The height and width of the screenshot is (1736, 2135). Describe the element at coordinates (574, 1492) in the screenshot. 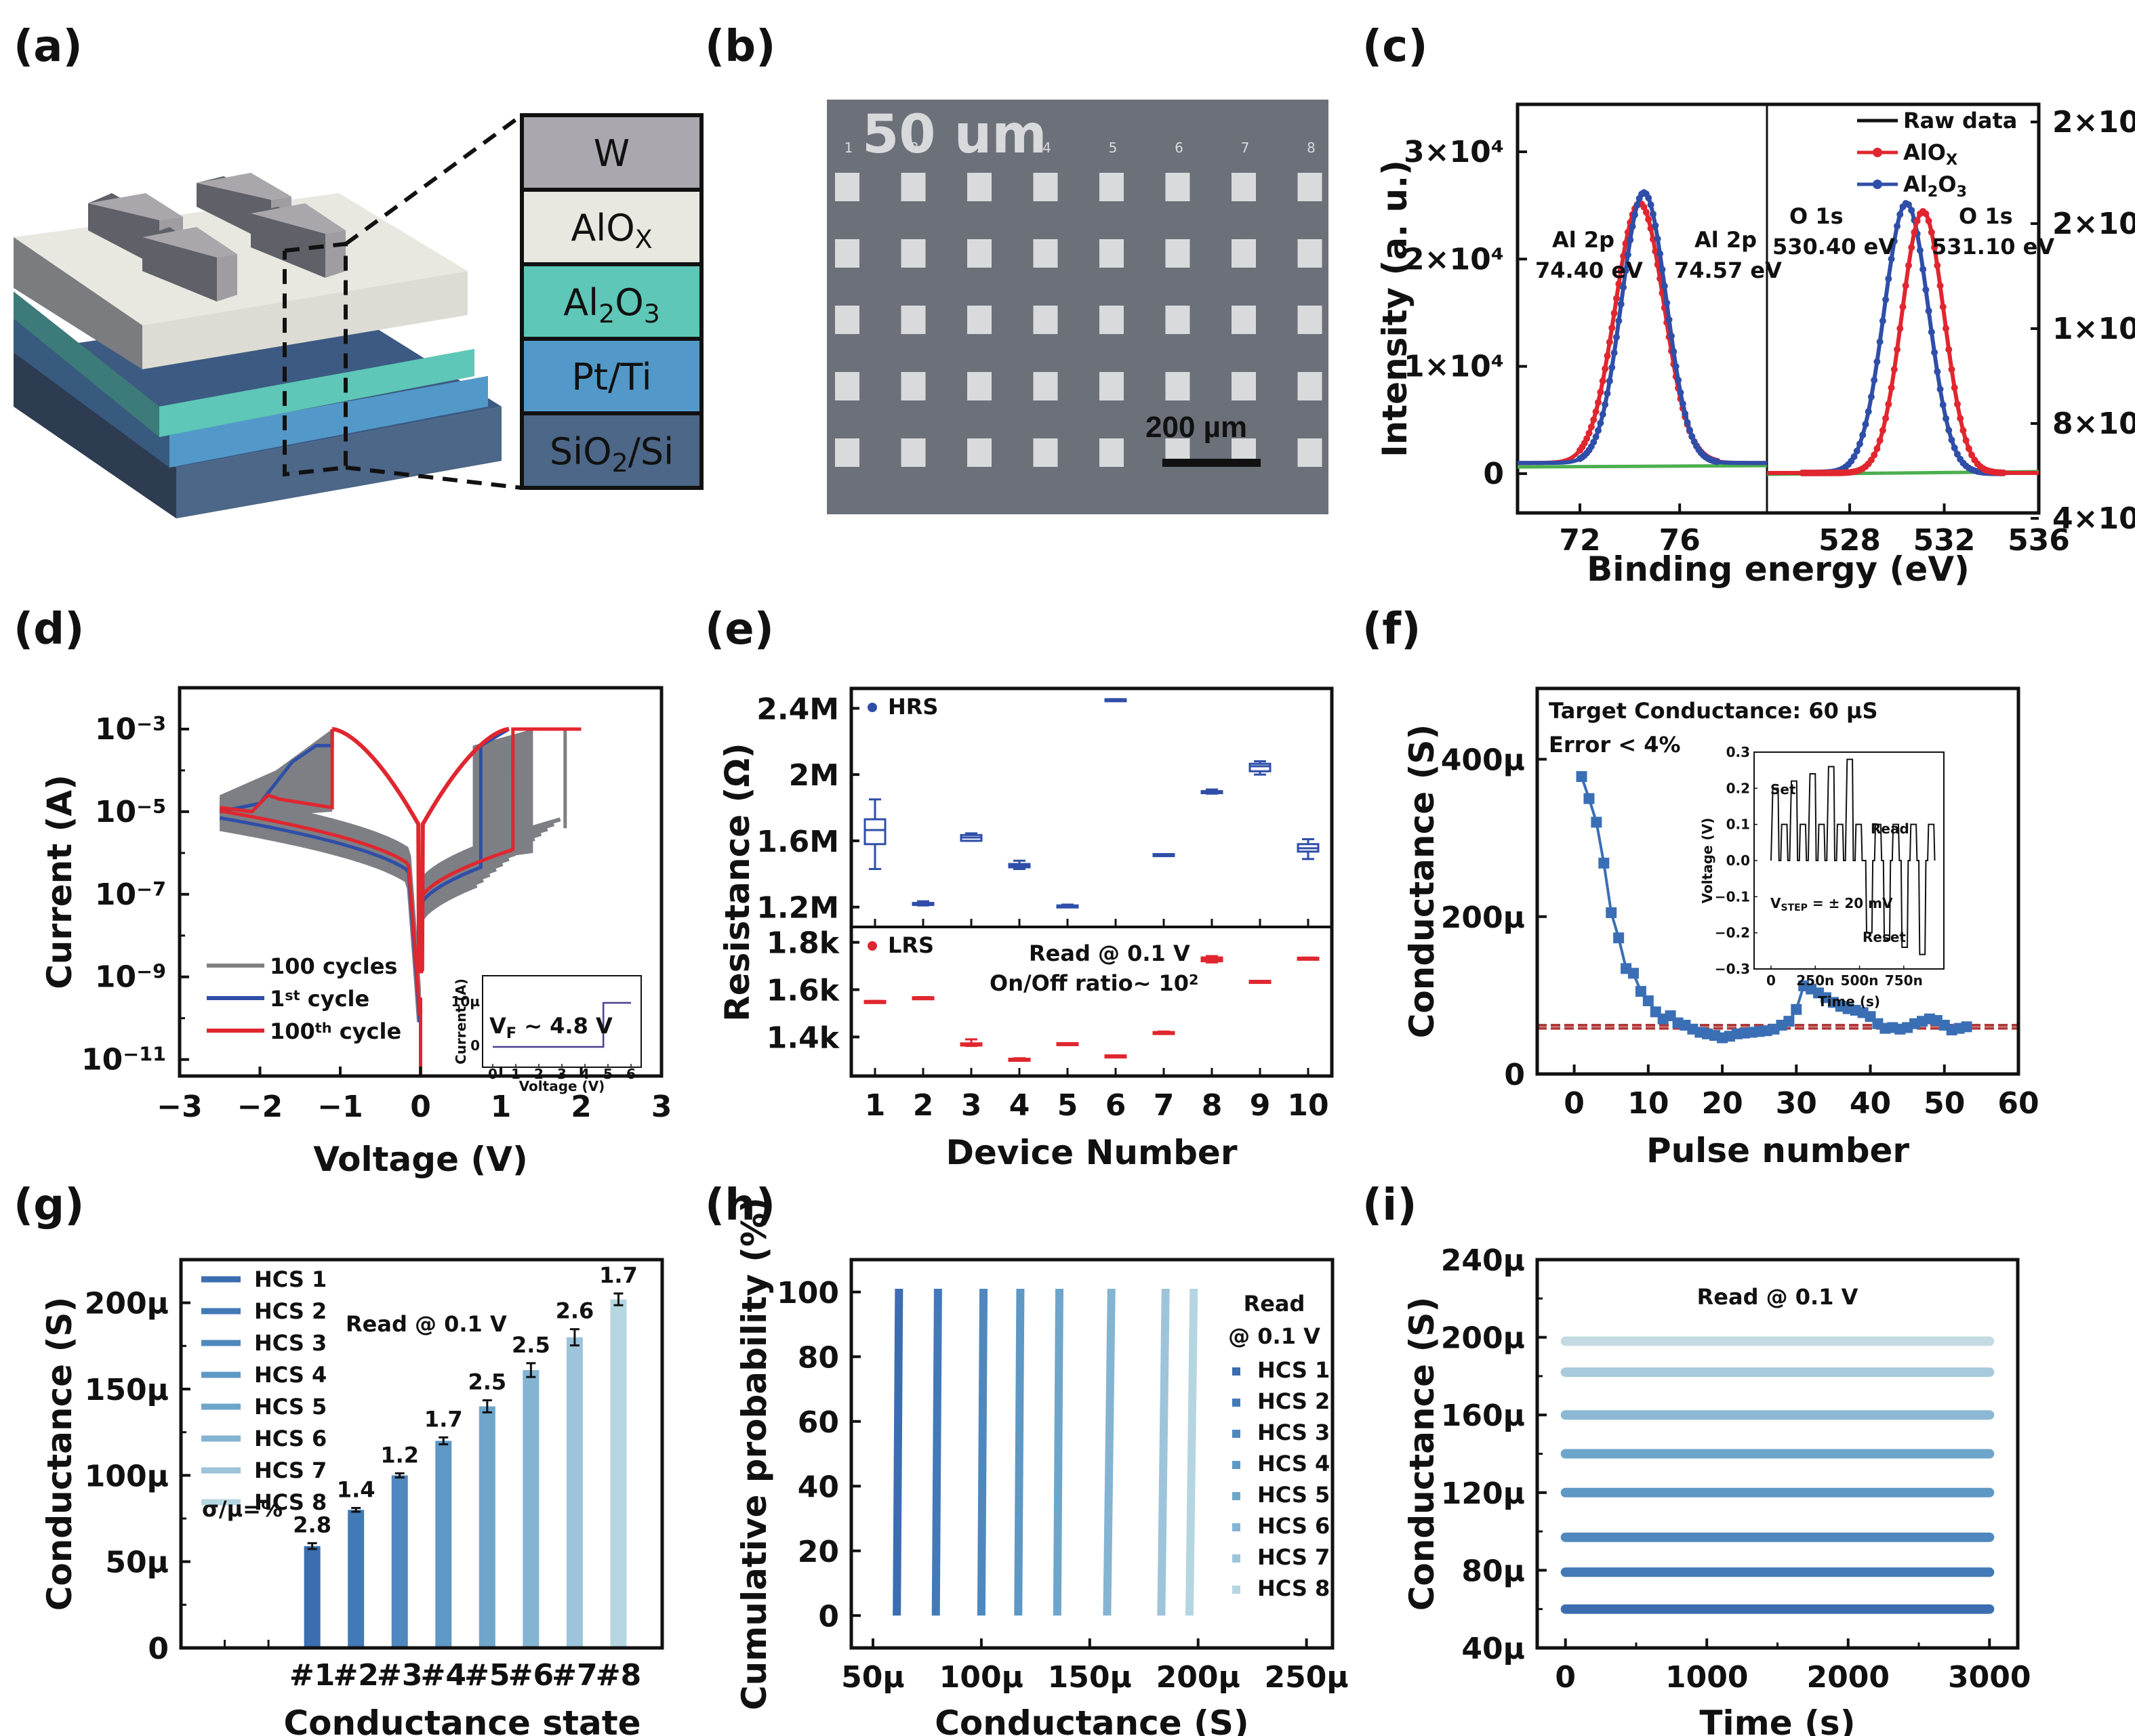

I see `bar-#7` at that location.